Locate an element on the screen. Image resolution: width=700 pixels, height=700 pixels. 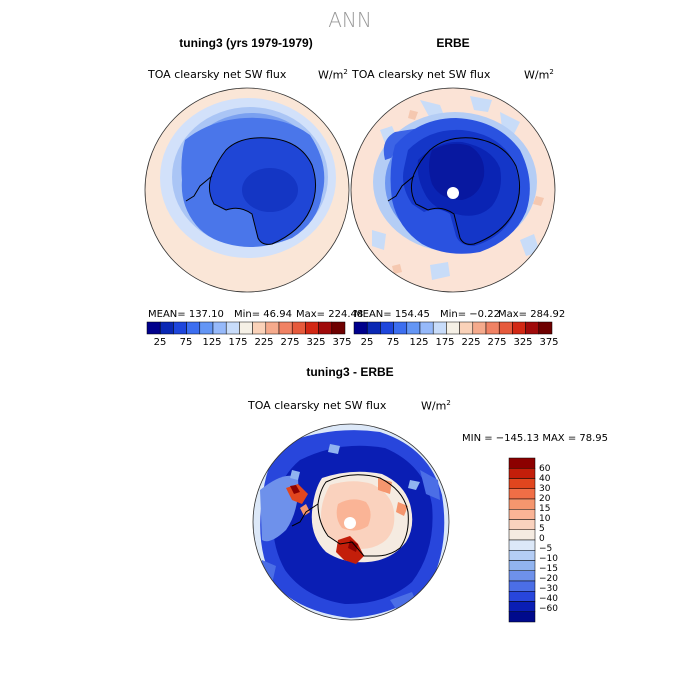
cb2-tick: 75 is located at coordinates (393, 342).